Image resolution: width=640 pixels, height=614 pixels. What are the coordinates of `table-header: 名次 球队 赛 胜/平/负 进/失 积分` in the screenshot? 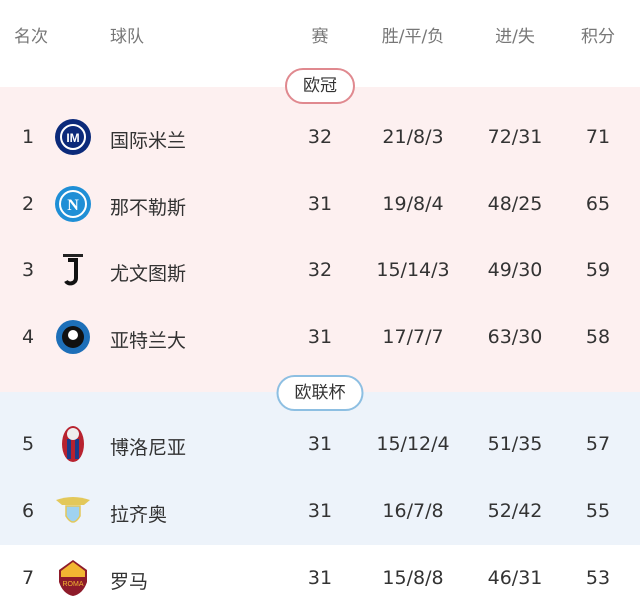 It's located at (320, 34).